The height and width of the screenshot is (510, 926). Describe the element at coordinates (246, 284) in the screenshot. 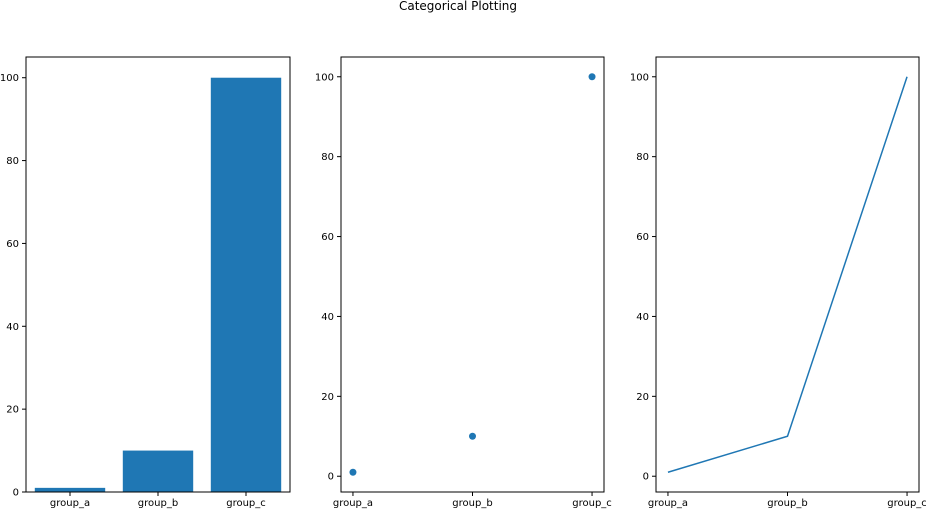

I see `bar-group-c` at that location.